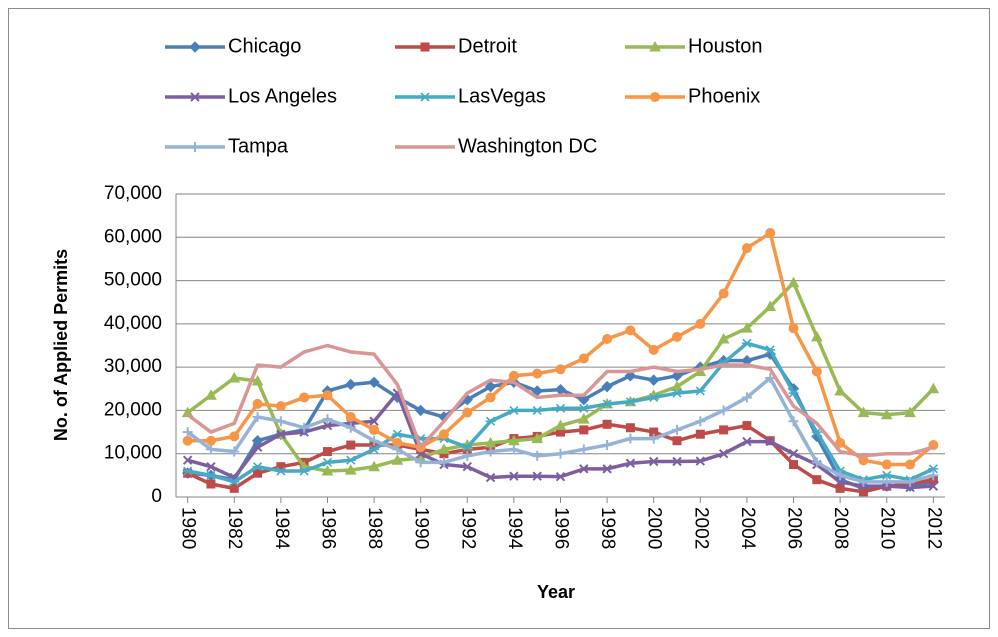 This screenshot has width=998, height=637. What do you see at coordinates (258, 146) in the screenshot?
I see `legend-label: Tampa` at bounding box center [258, 146].